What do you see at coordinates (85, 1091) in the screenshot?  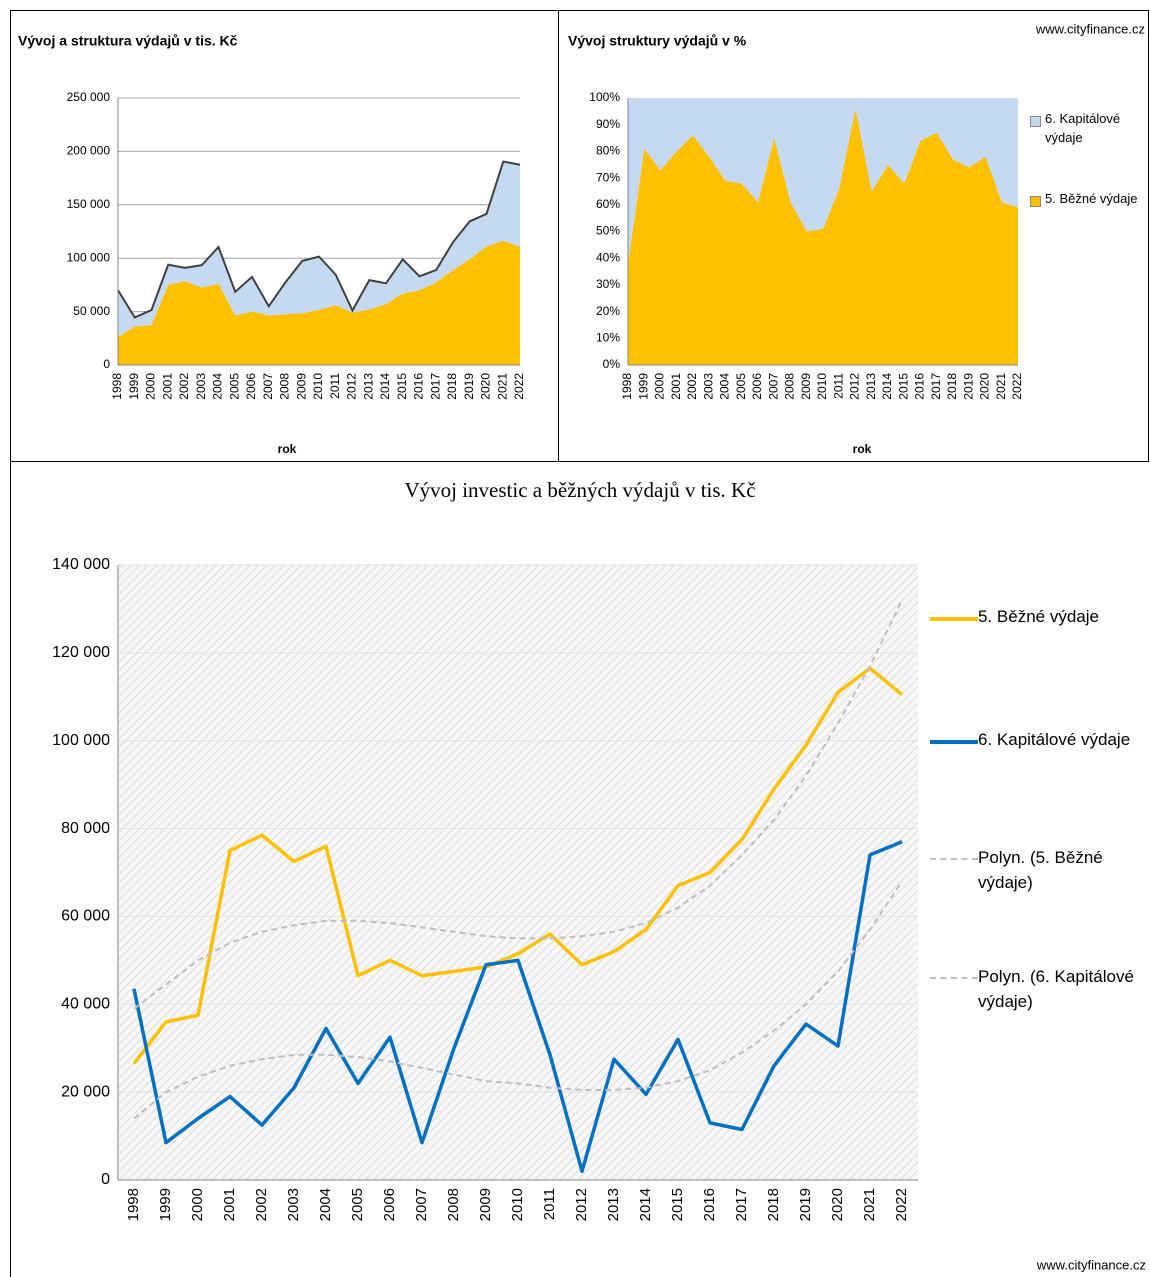 I see `y-tick-label: 20 000` at bounding box center [85, 1091].